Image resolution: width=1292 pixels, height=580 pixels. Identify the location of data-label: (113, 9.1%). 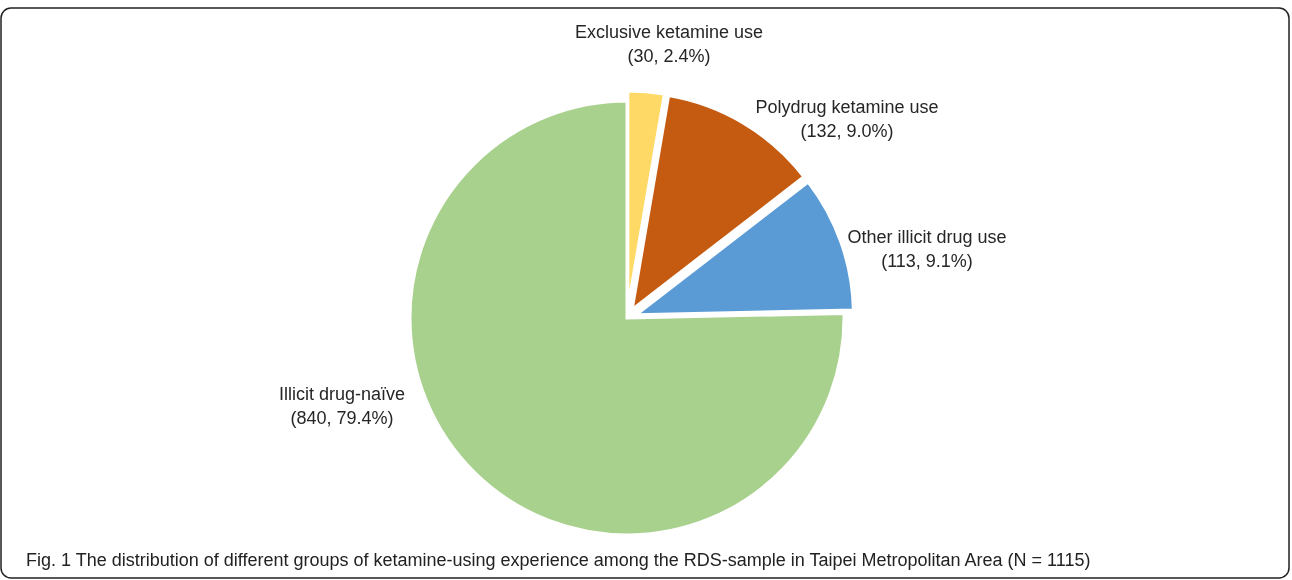
(927, 261).